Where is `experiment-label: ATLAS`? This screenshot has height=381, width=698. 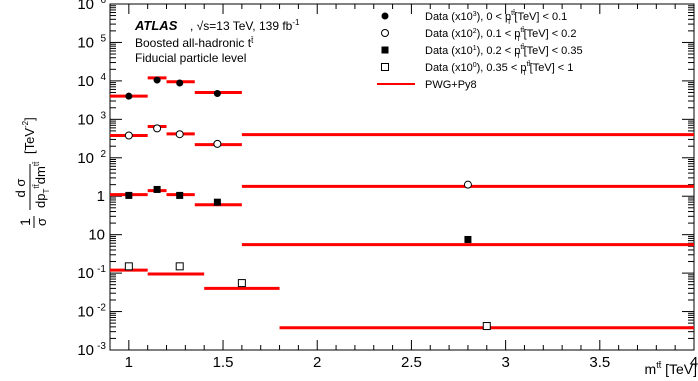 experiment-label: ATLAS is located at coordinates (156, 25).